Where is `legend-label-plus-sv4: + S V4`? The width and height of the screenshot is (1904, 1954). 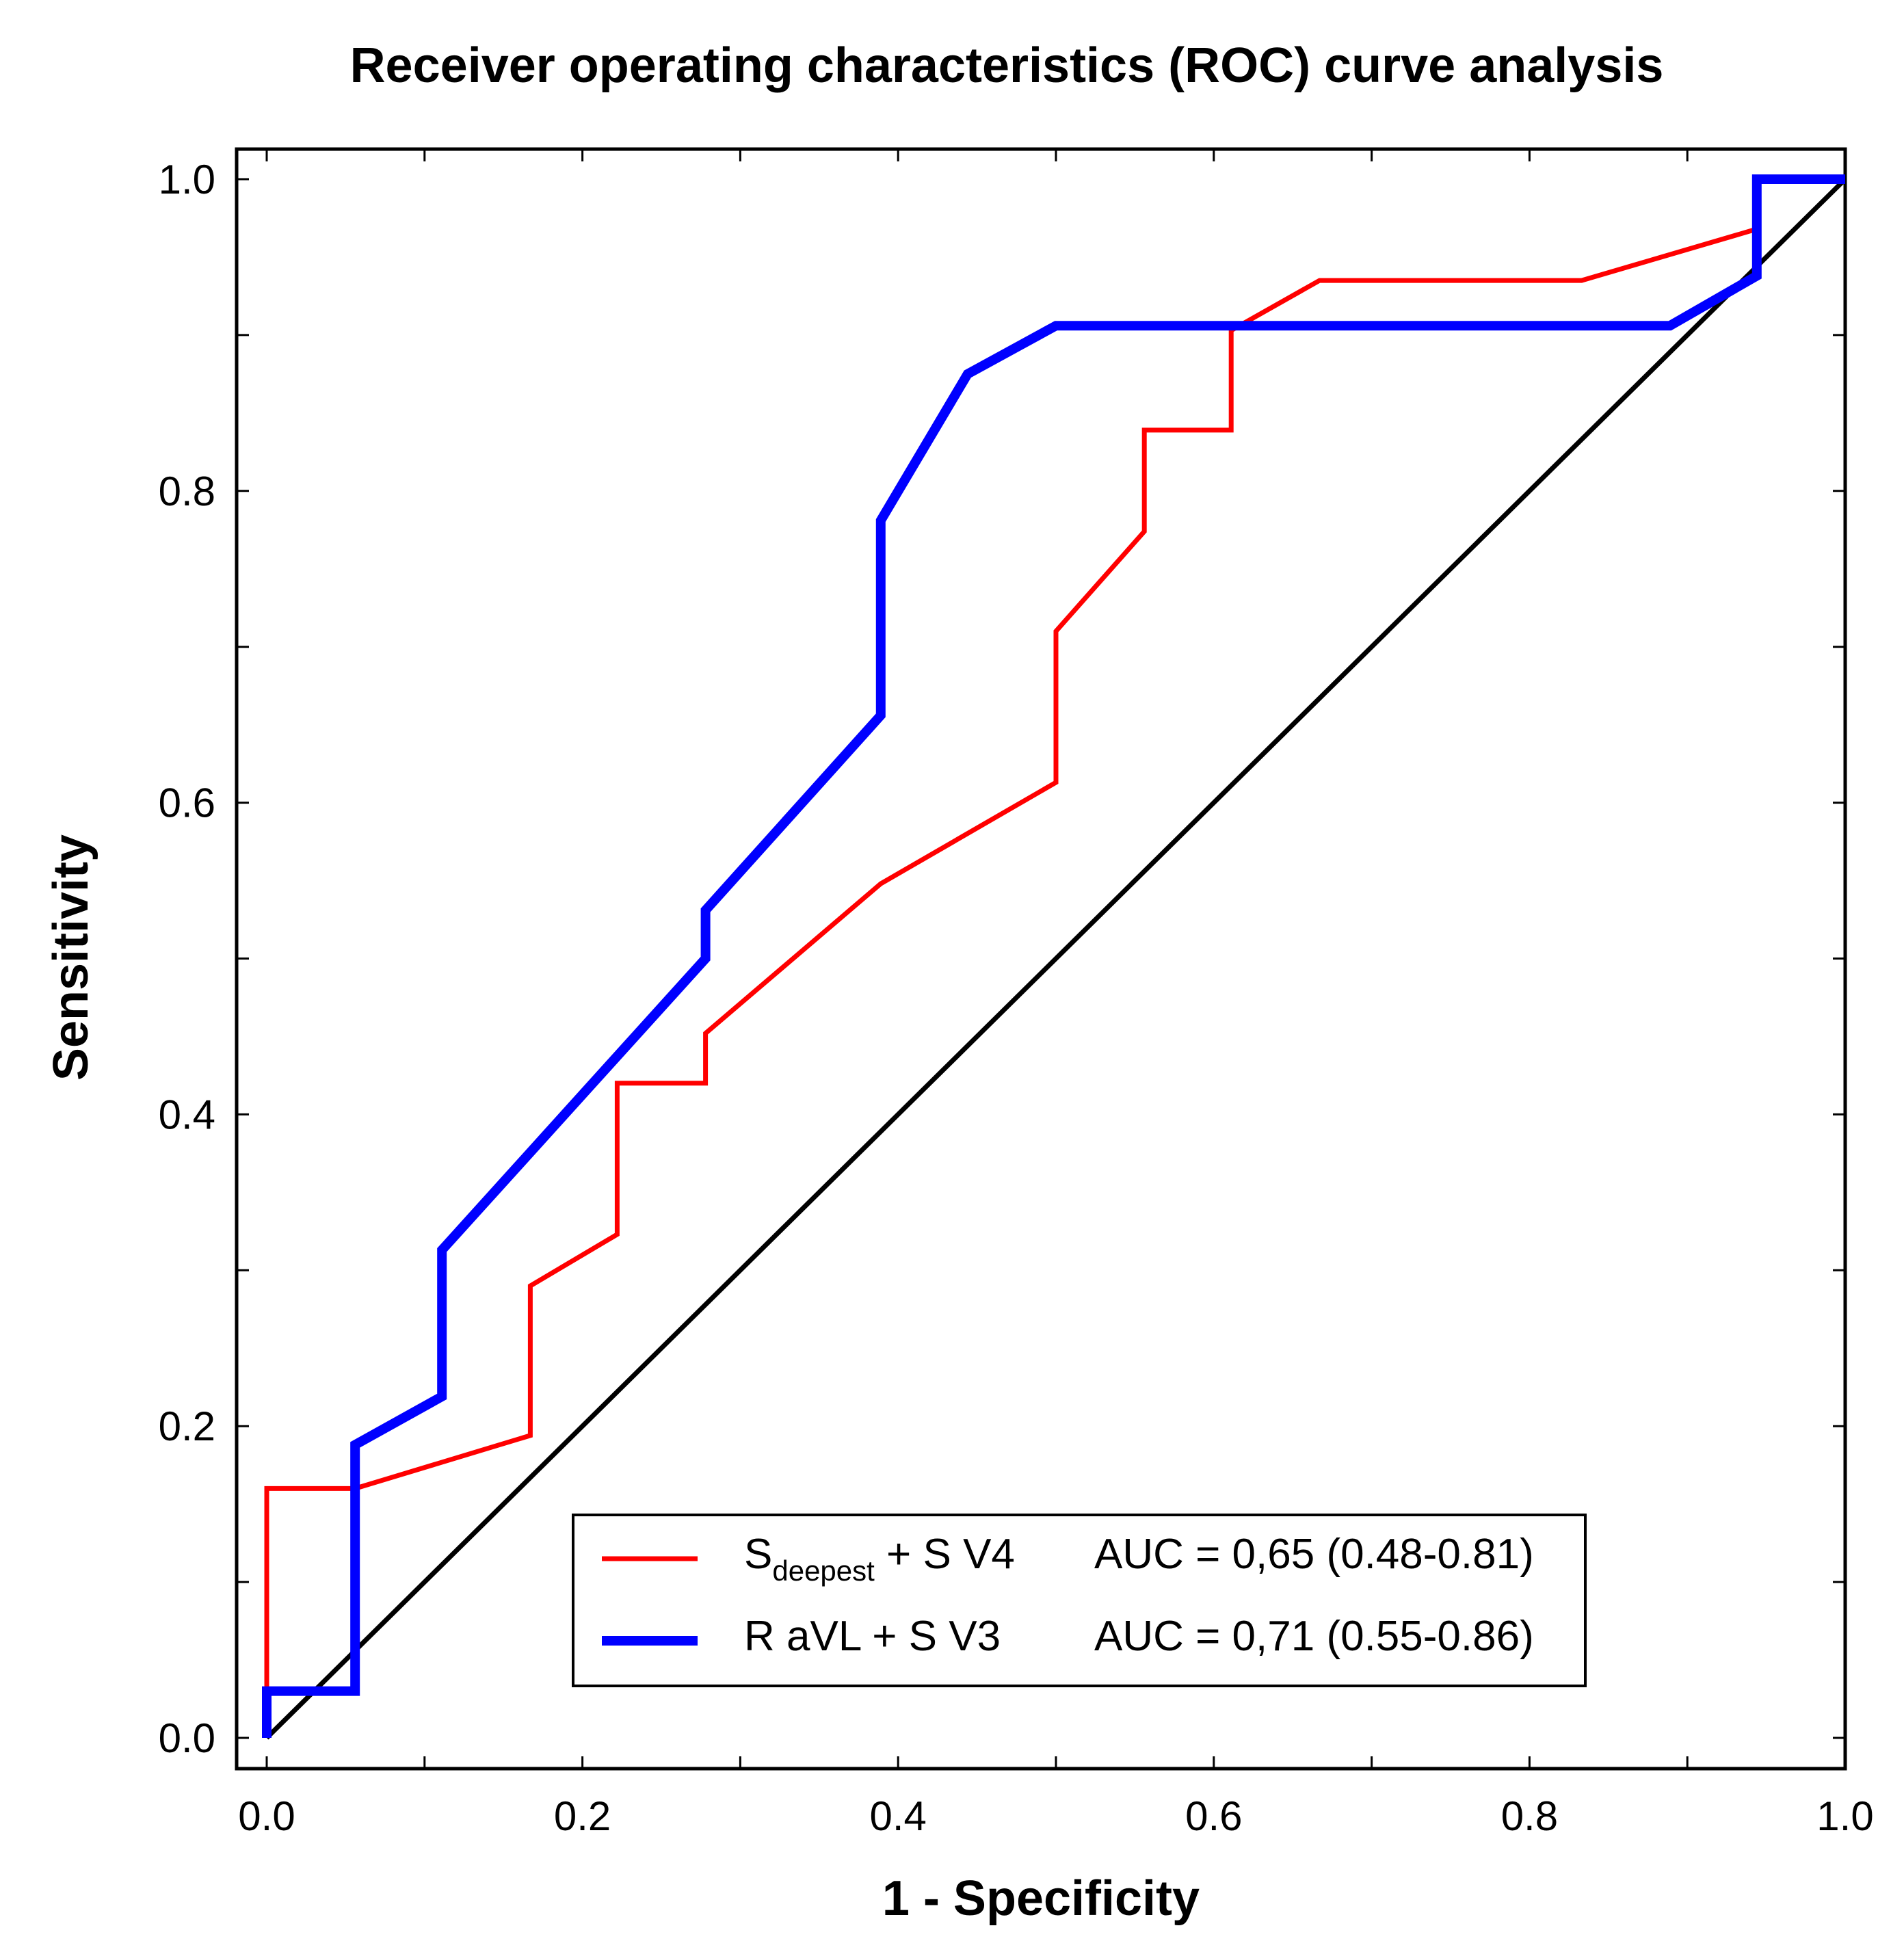
legend-label-plus-sv4: + S V4 is located at coordinates (945, 1554).